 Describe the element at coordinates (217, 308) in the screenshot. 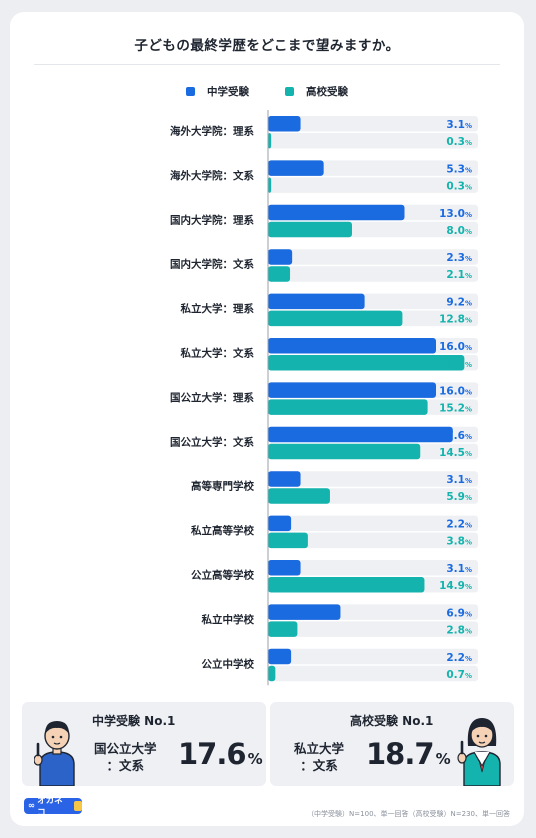

I see `category-label: 私立大学：理系` at that location.